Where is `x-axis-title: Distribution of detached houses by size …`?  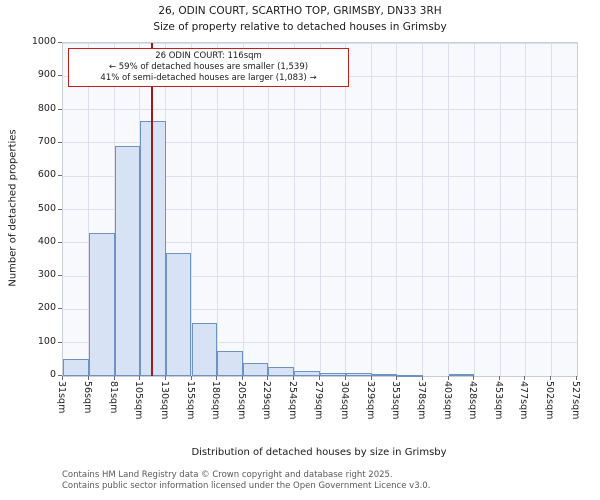 x-axis-title: Distribution of detached houses by size … is located at coordinates (319, 452).